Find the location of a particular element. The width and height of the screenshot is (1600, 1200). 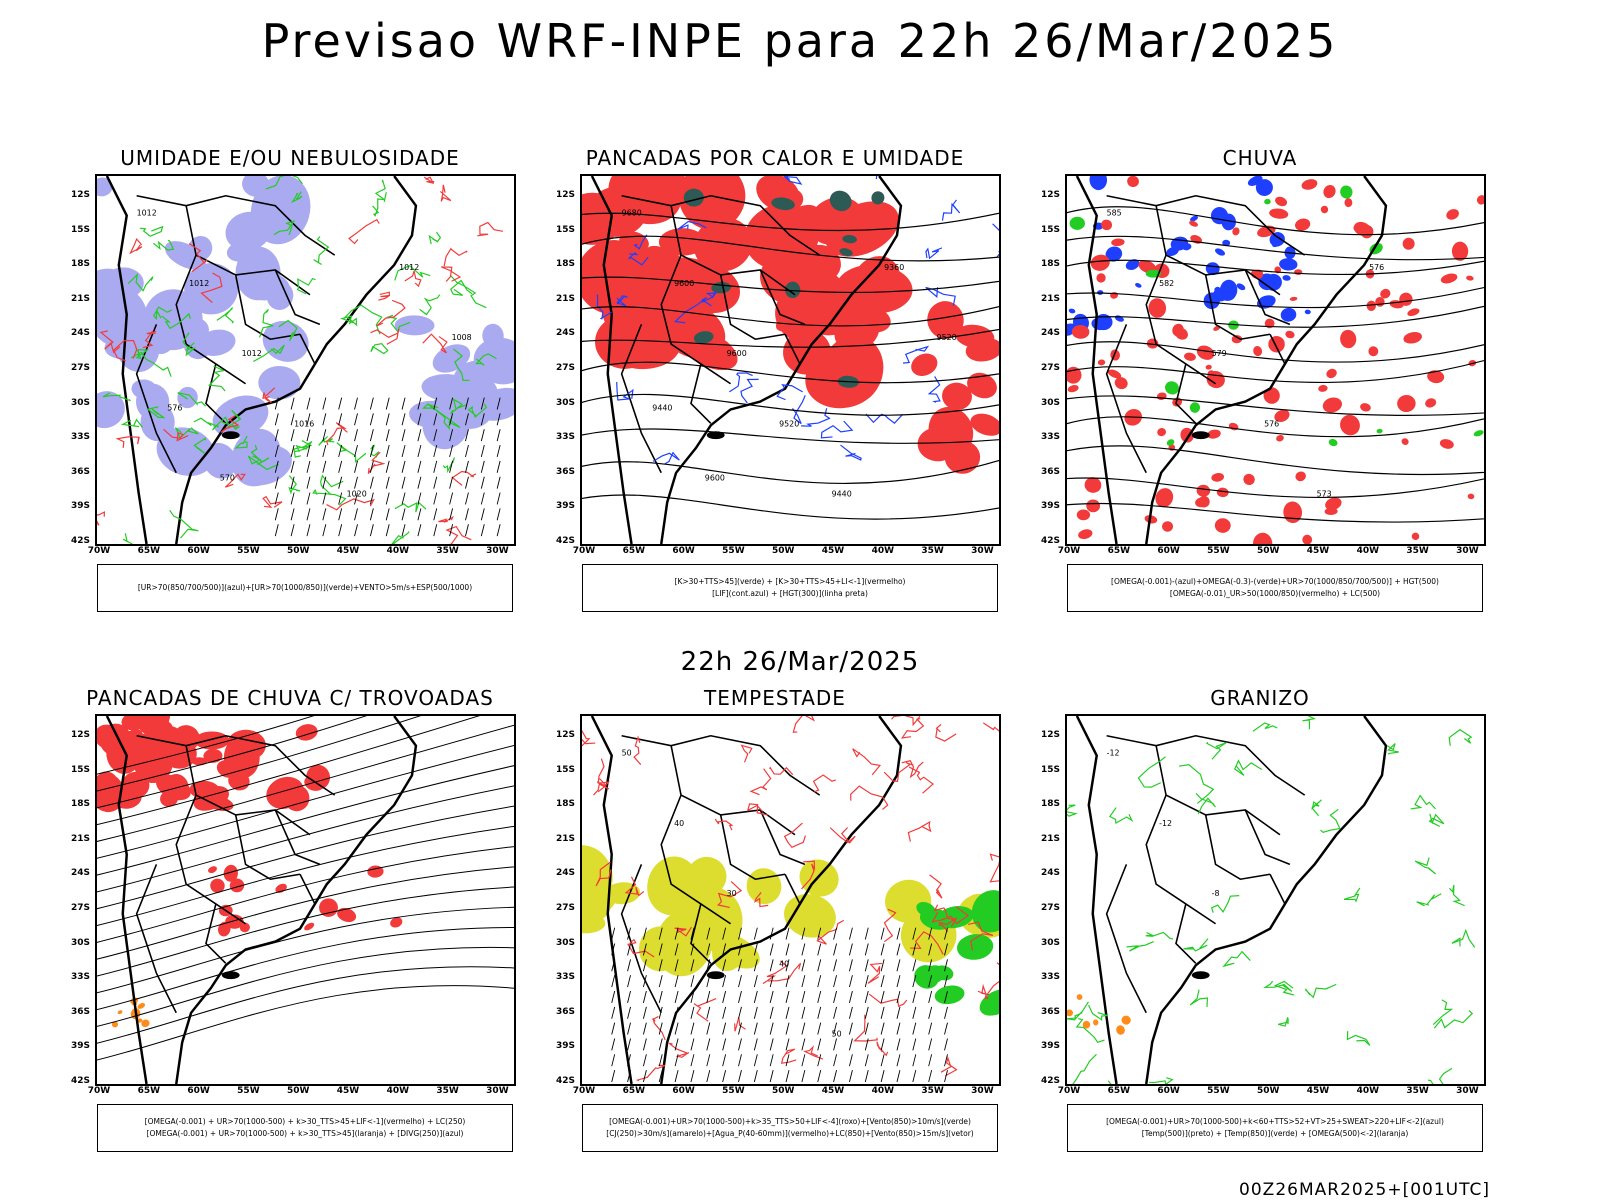

panel-title: CHUVA is located at coordinates (1260, 158).